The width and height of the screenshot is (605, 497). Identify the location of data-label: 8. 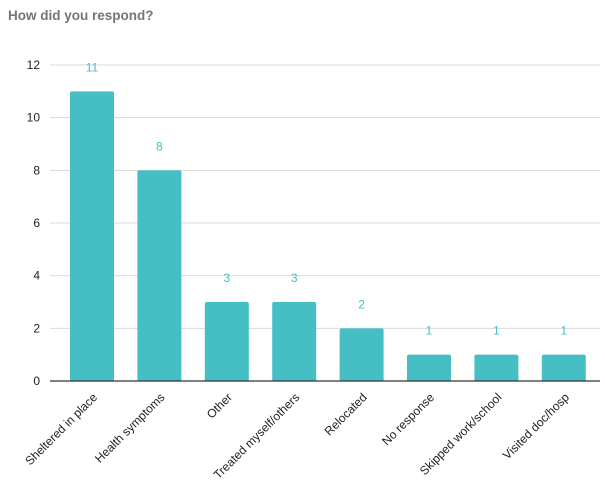
(159, 146).